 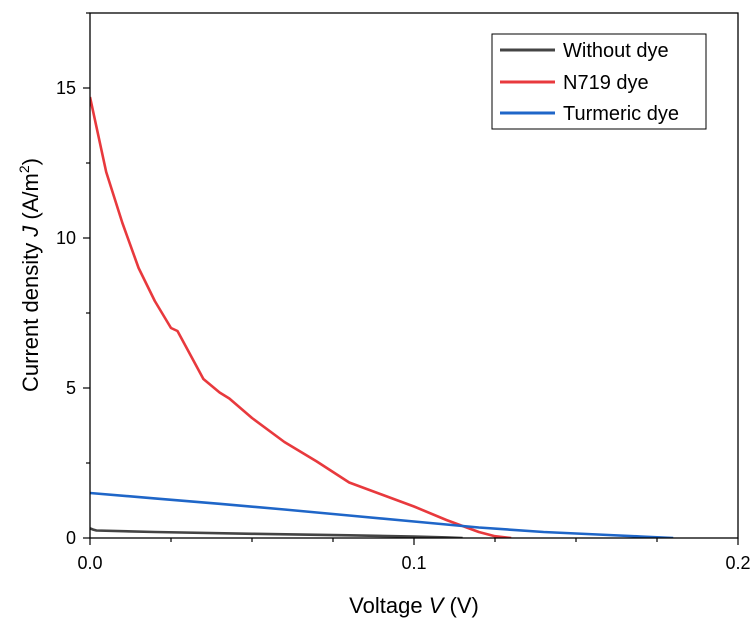 I want to click on legend-item-without-dye: Without dye, so click(x=584, y=51).